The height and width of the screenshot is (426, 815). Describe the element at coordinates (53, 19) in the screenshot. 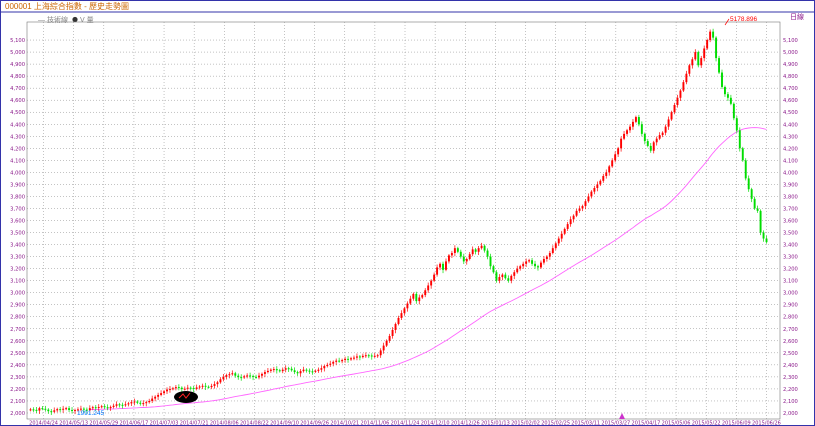

I see `legend-ma-label: — 技術線` at that location.